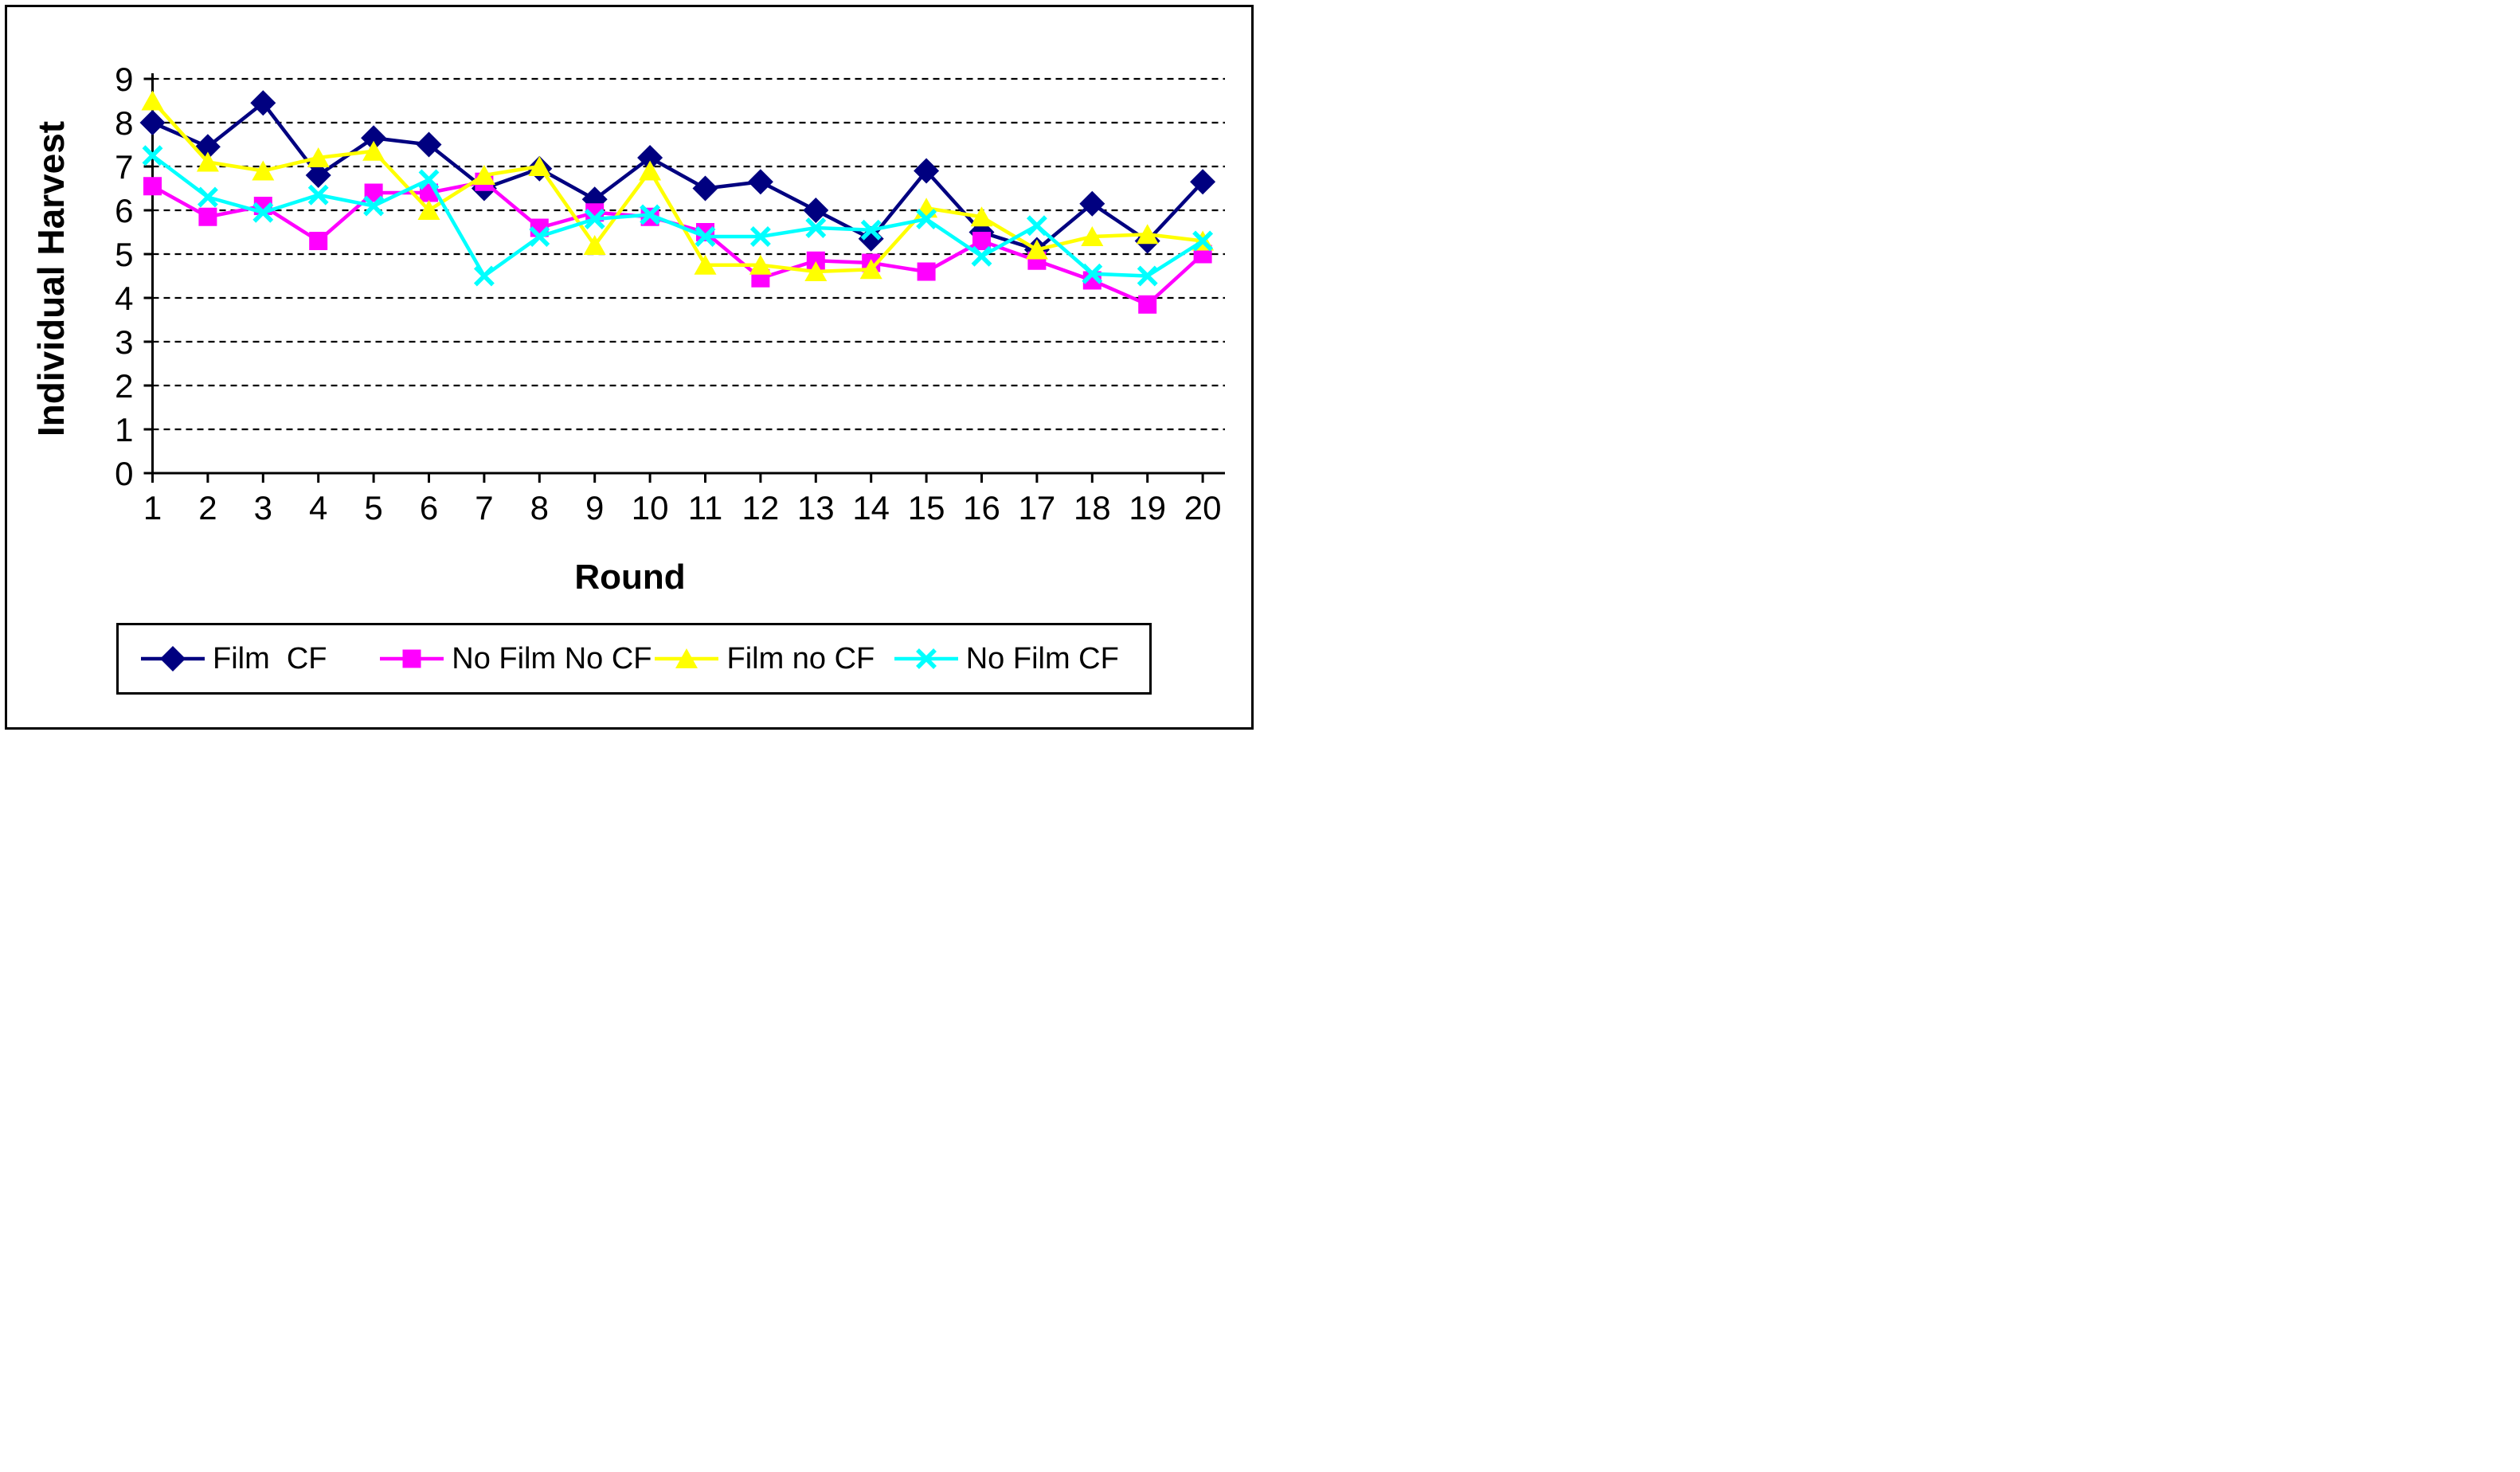 This screenshot has width=2520, height=1472. I want to click on x-tick-label: 16, so click(981, 508).